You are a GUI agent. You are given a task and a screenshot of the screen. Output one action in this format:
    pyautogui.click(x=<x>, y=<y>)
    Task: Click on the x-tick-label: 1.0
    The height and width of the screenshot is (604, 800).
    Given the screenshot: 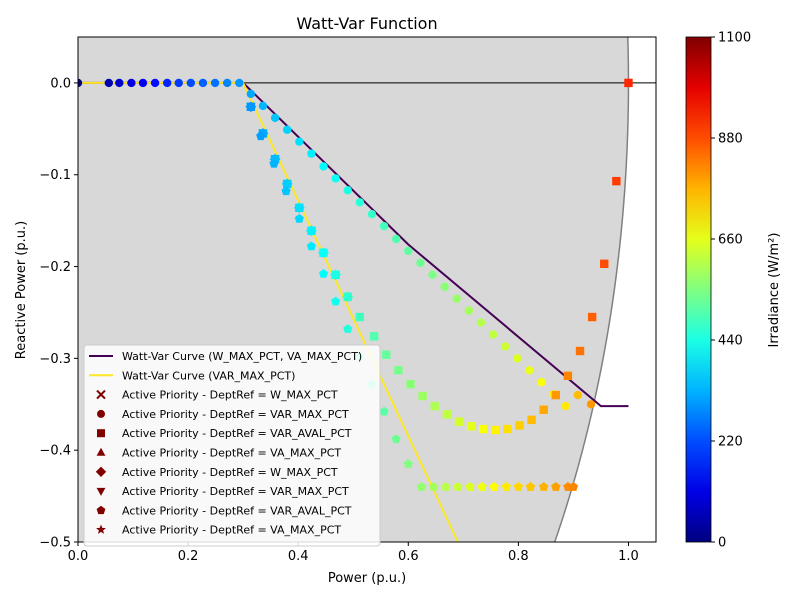 What is the action you would take?
    pyautogui.click(x=628, y=556)
    